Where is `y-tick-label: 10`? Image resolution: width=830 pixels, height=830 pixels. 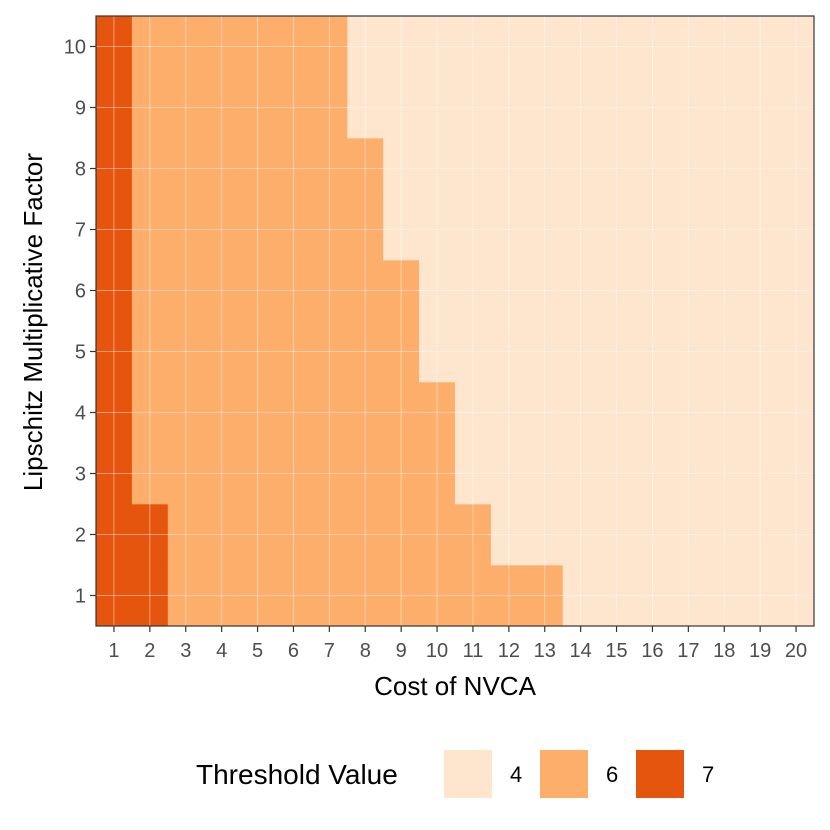 y-tick-label: 10 is located at coordinates (75, 48).